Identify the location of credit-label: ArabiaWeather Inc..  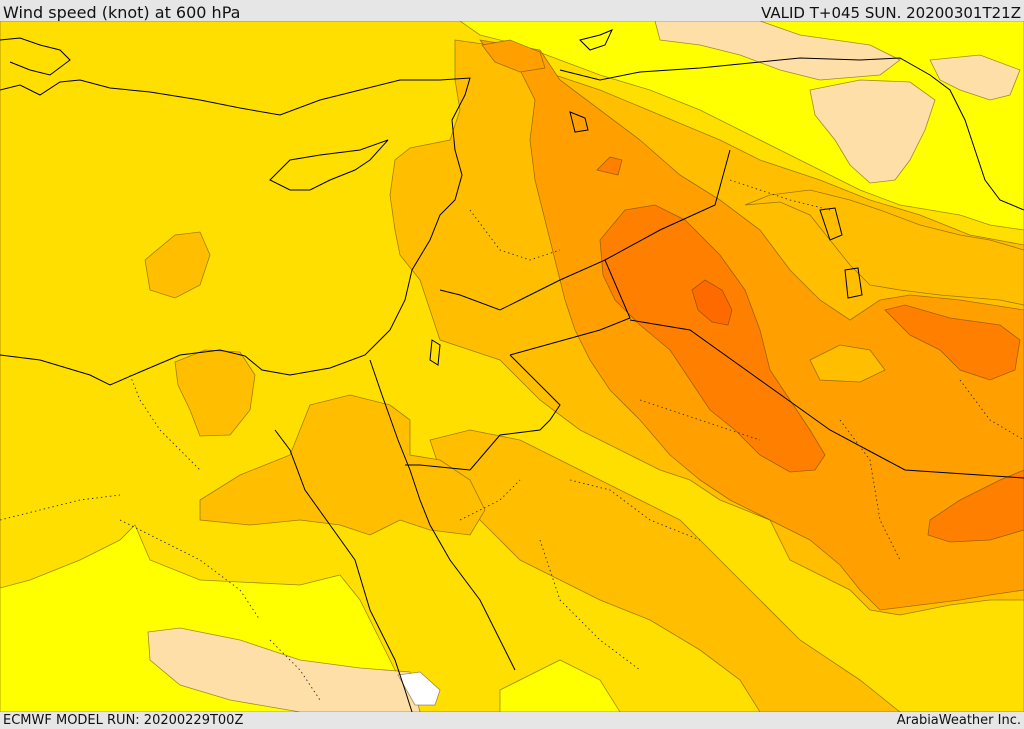
(958, 720).